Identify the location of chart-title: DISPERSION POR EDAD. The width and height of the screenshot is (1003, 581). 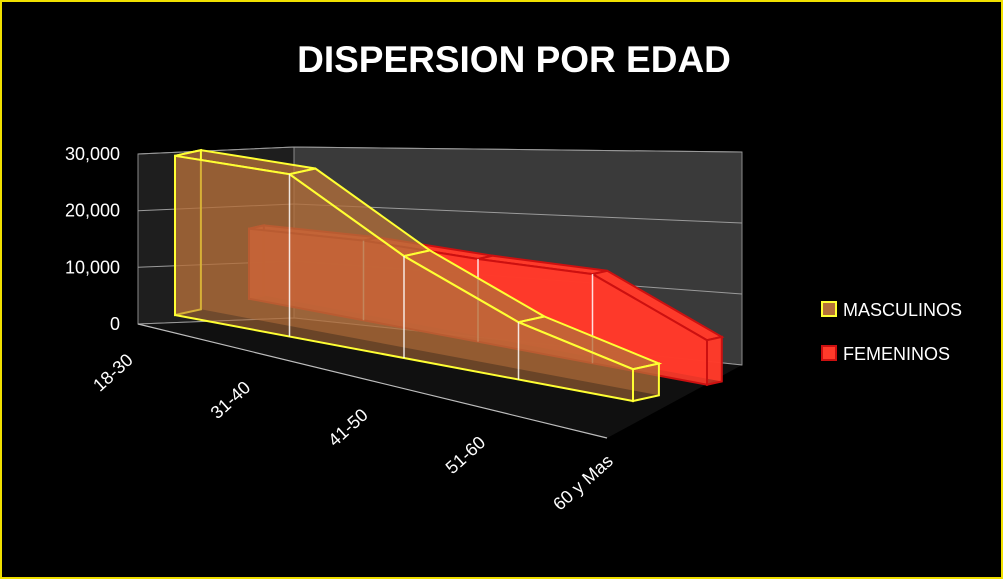
(514, 59).